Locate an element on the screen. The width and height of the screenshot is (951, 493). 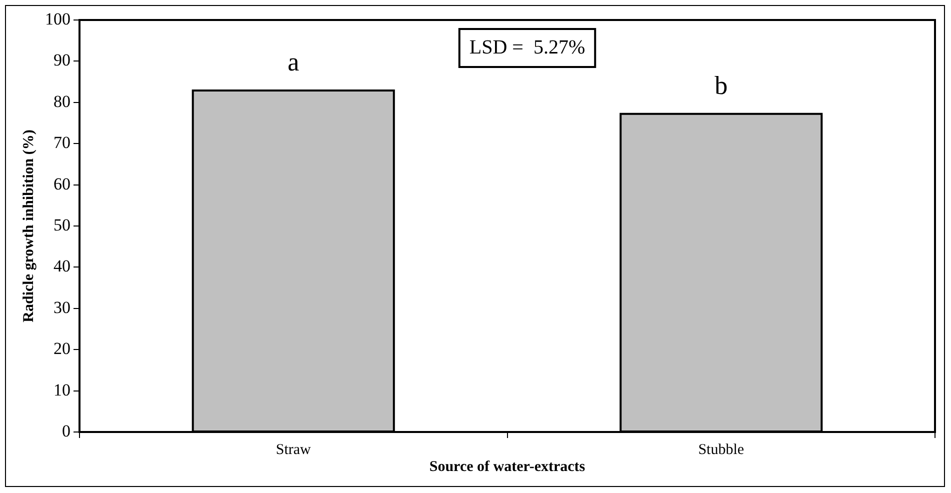
data-label: a is located at coordinates (294, 61).